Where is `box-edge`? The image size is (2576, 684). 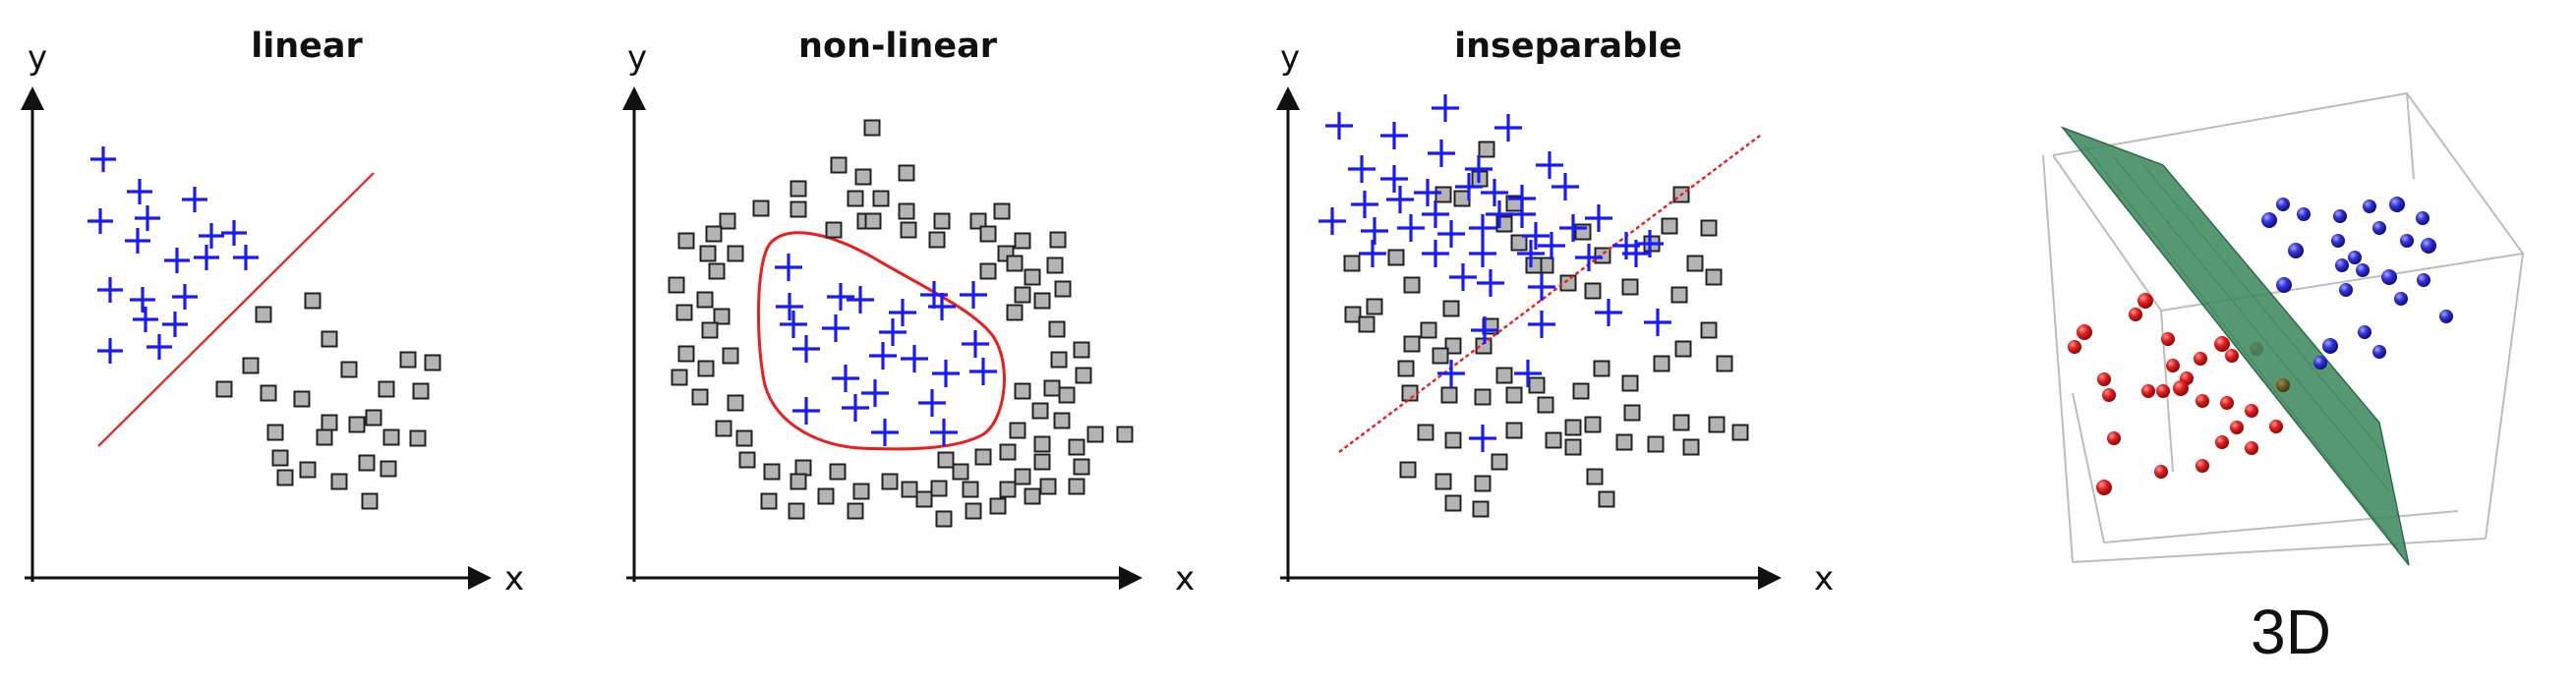 box-edge is located at coordinates (2410, 136).